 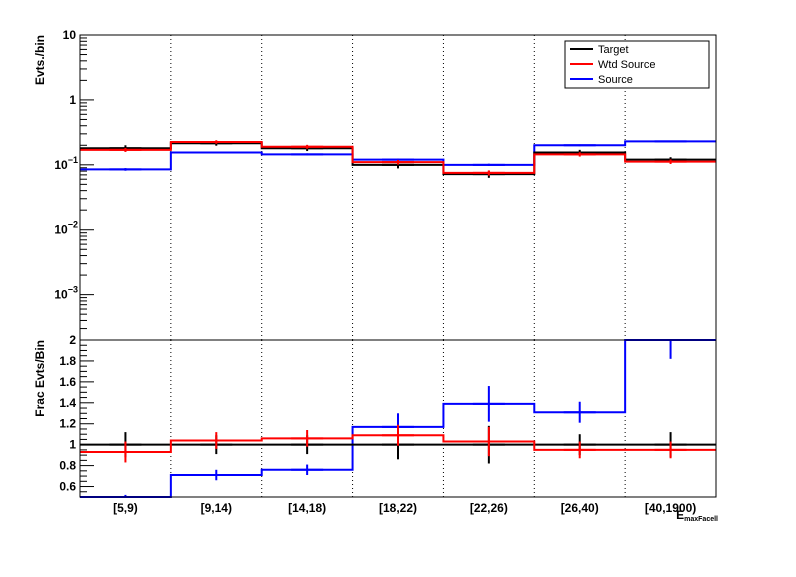 What do you see at coordinates (72, 340) in the screenshot?
I see `bottom-y-tick-label: 2` at bounding box center [72, 340].